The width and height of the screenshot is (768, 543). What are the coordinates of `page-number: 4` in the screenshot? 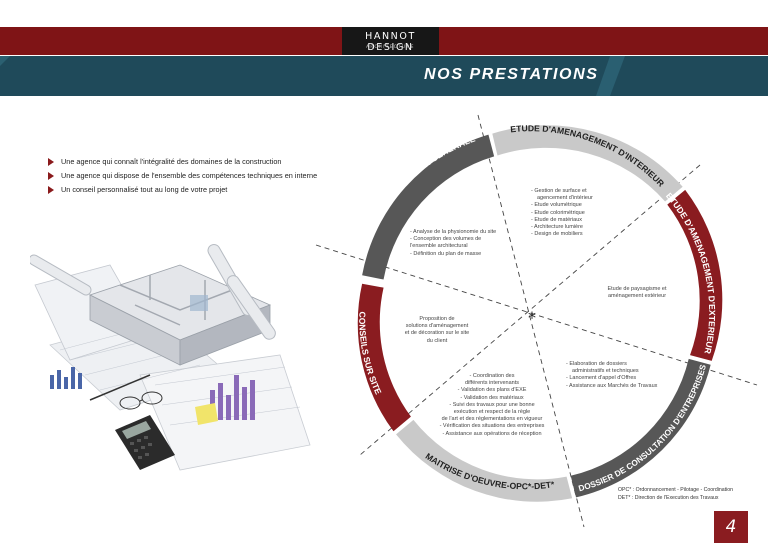 It's located at (731, 527).